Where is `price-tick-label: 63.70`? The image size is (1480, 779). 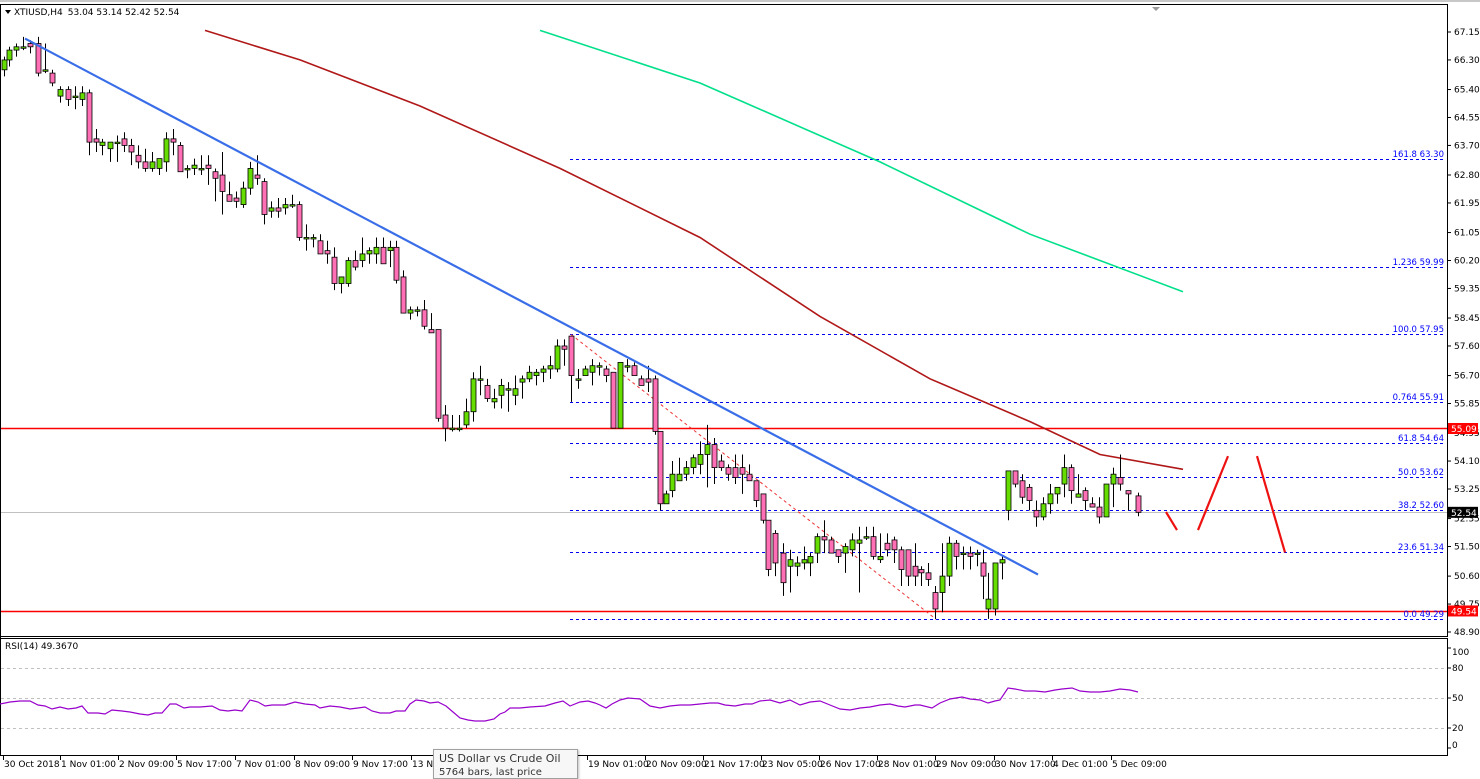
price-tick-label: 63.70 is located at coordinates (1467, 146).